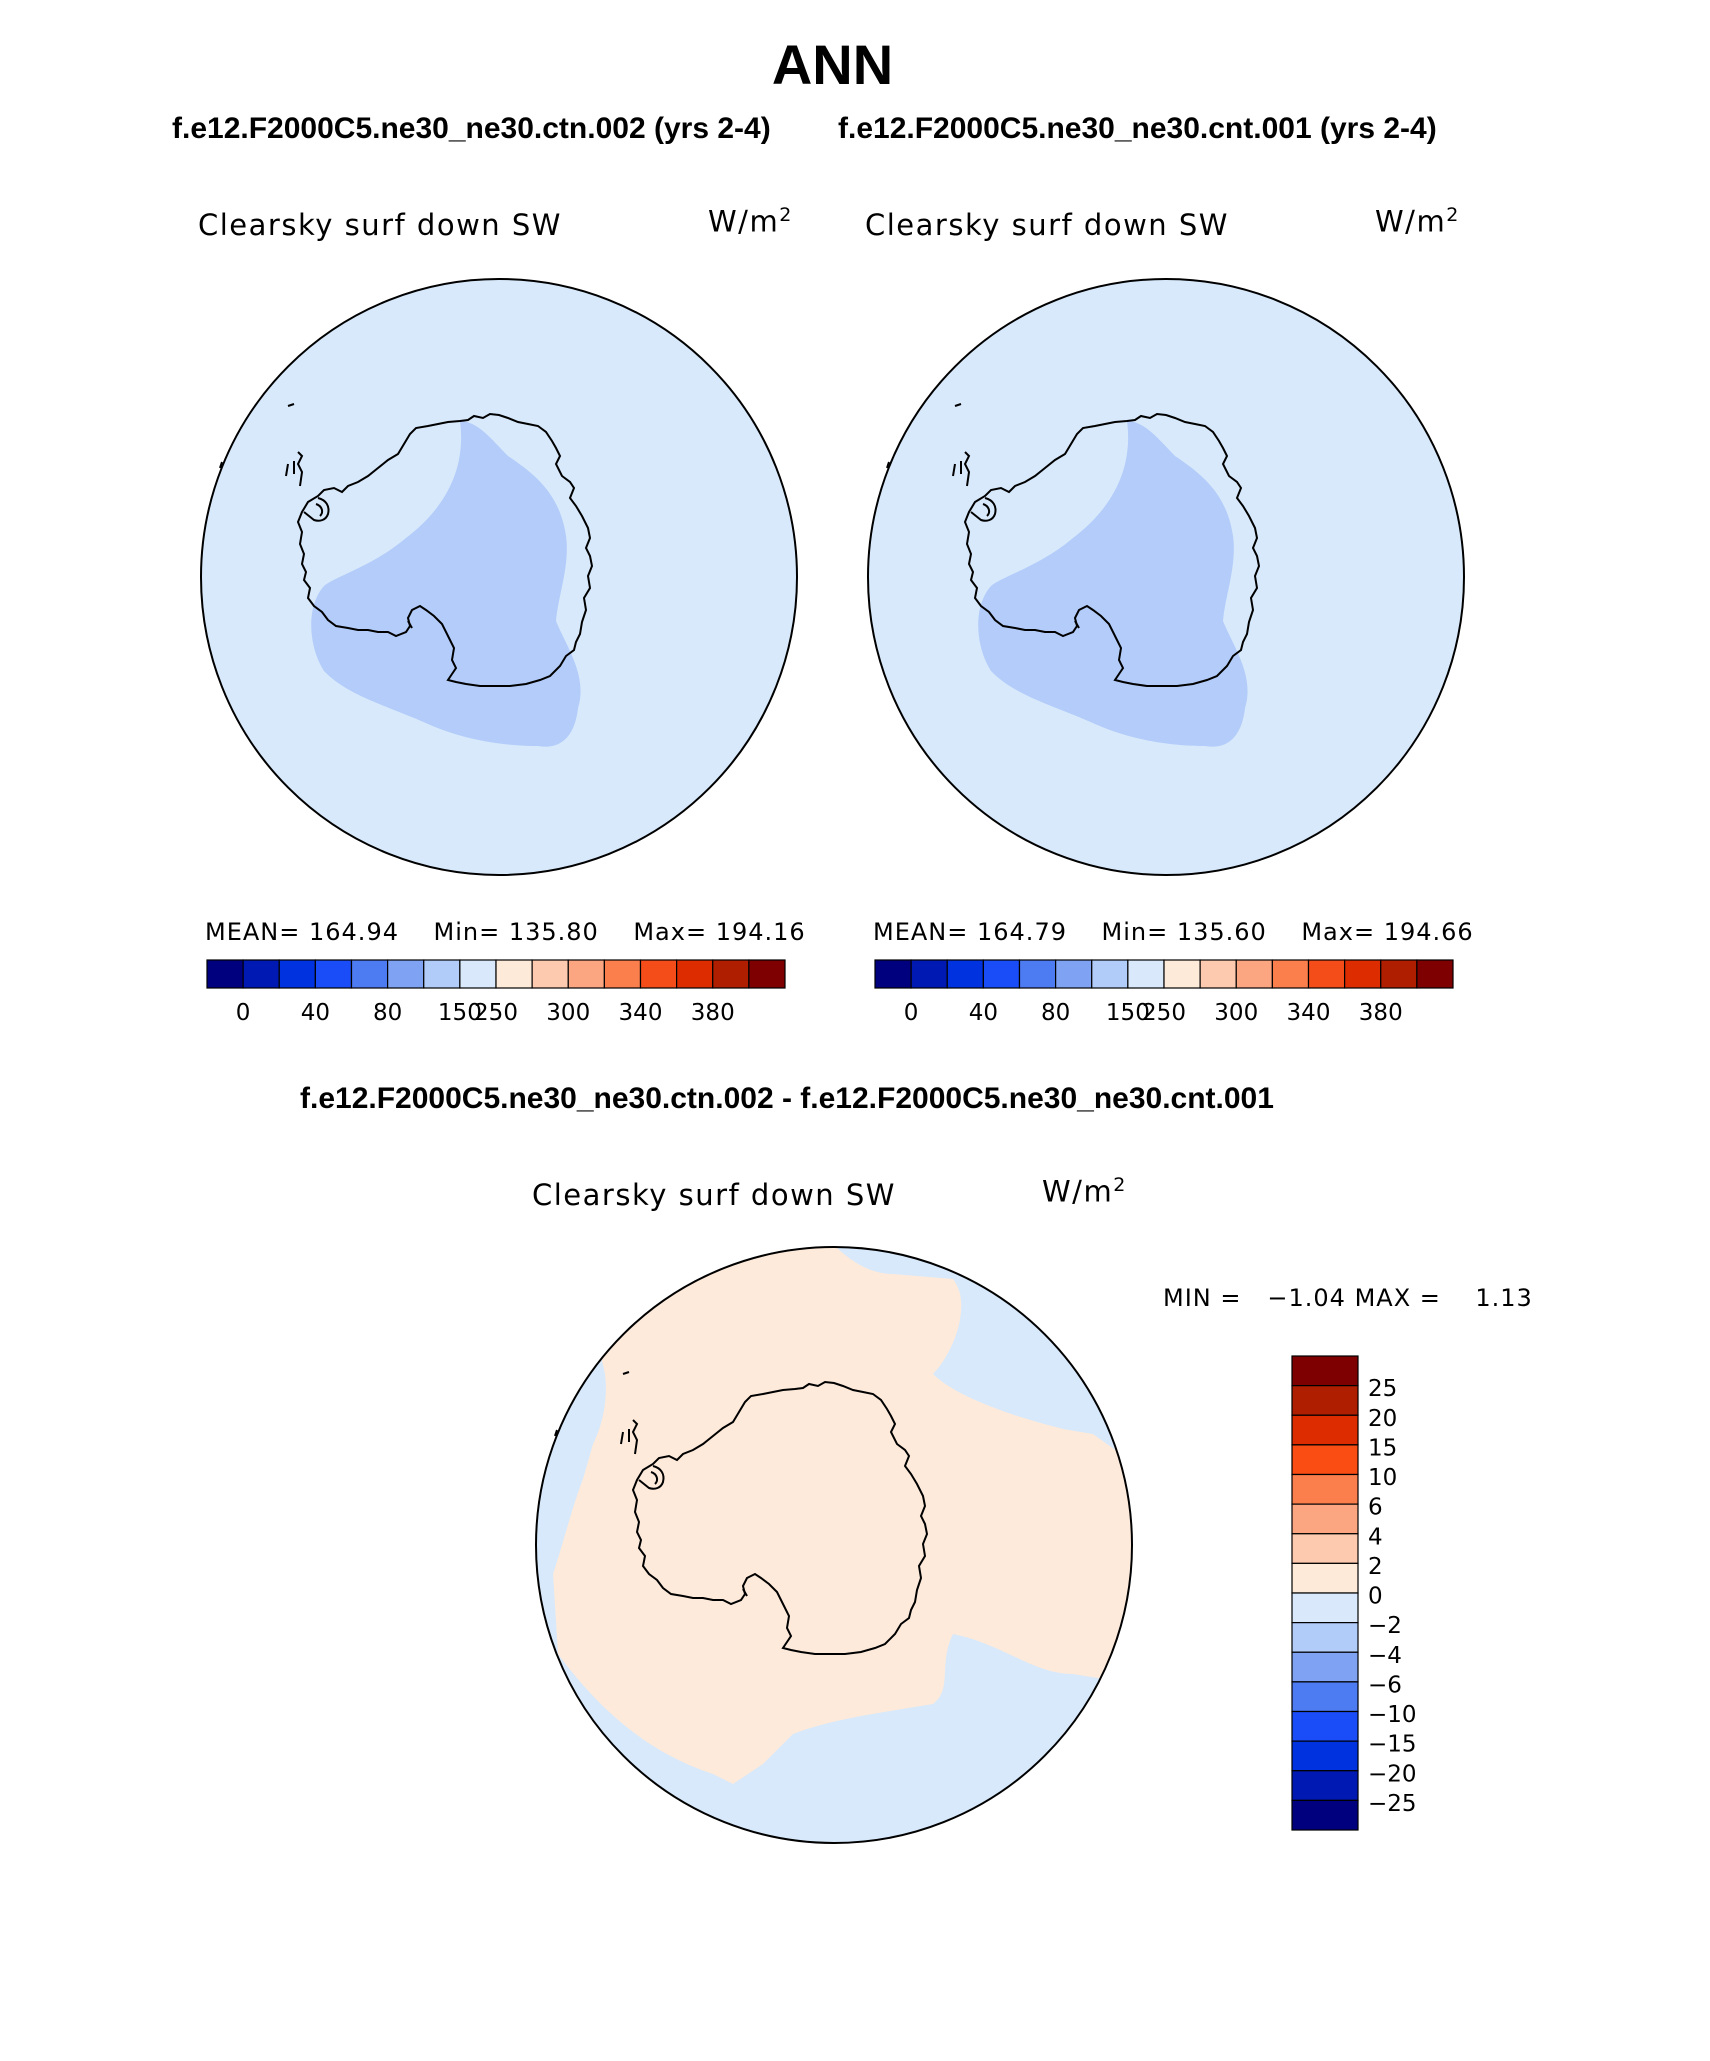 This screenshot has height=2061, width=1710. What do you see at coordinates (1428, 932) in the screenshot?
I see `panel2-max-value: 194.66` at bounding box center [1428, 932].